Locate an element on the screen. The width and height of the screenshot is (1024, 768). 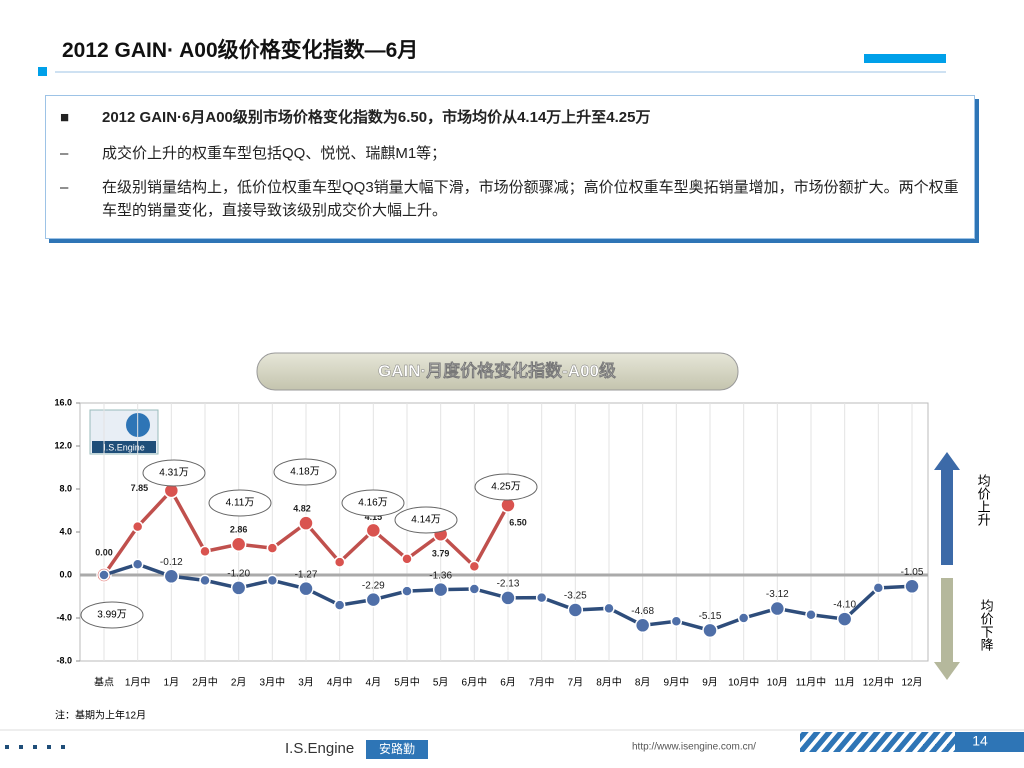
callout-text: 4.18万 is located at coordinates (304, 472).